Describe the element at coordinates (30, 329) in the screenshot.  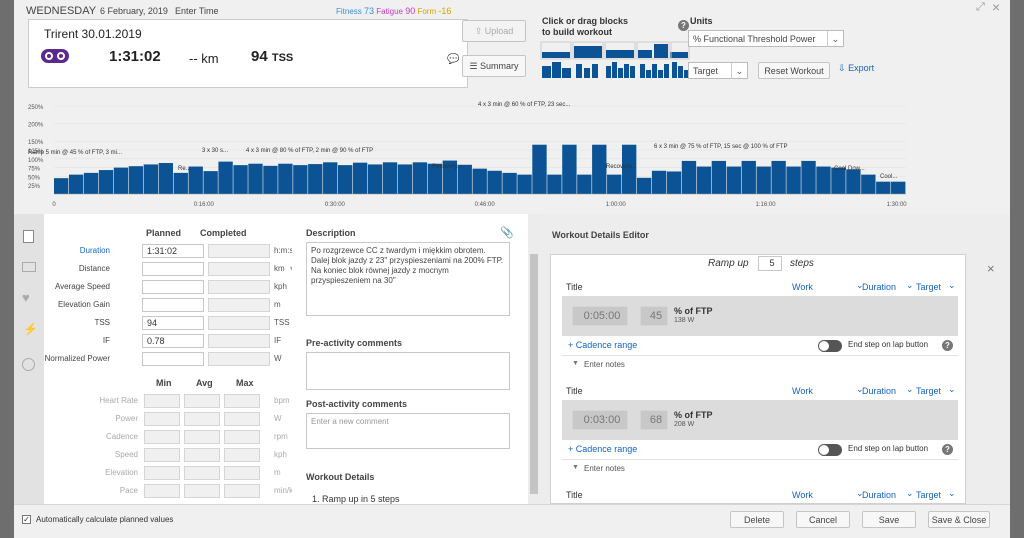
I see `lightning-icon: ⚡` at that location.